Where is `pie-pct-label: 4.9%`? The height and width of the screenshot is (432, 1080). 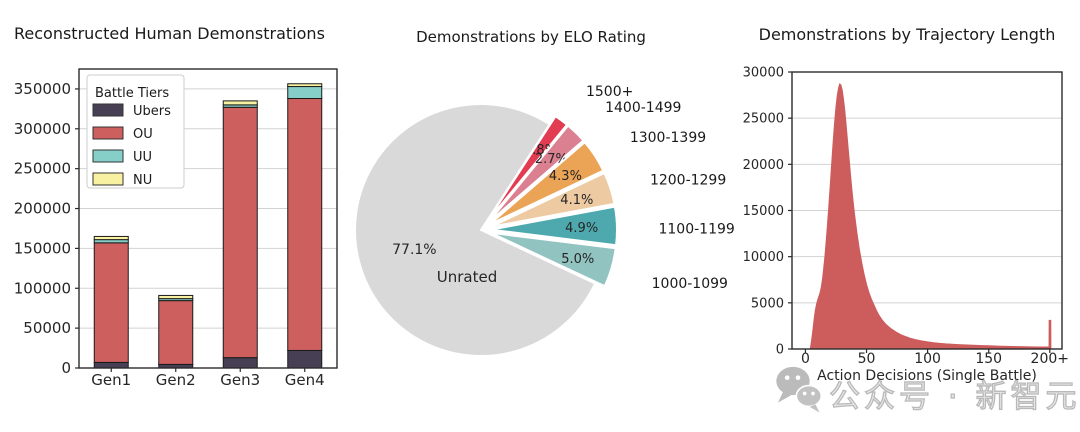
pie-pct-label: 4.9% is located at coordinates (581, 228).